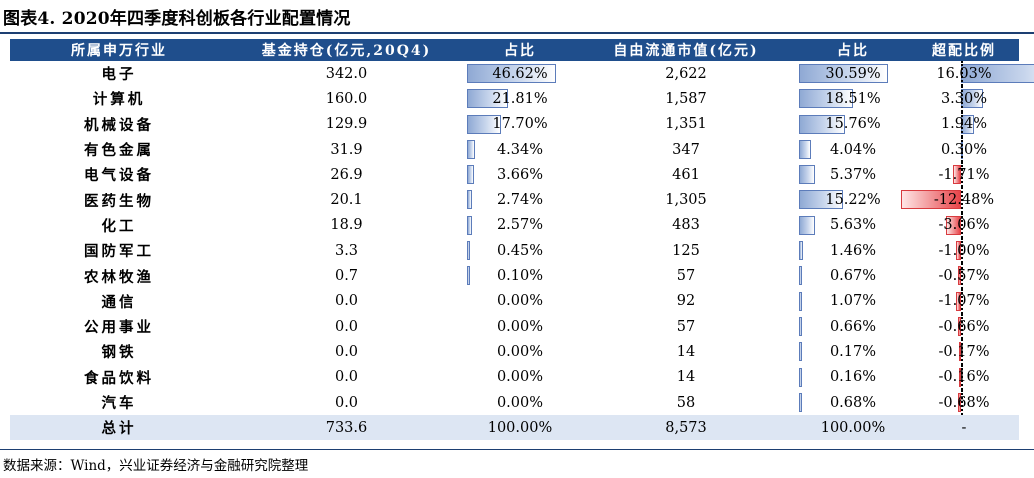 The width and height of the screenshot is (1034, 478). Describe the element at coordinates (346, 149) in the screenshot. I see `fund-holding-value: 31.9` at that location.